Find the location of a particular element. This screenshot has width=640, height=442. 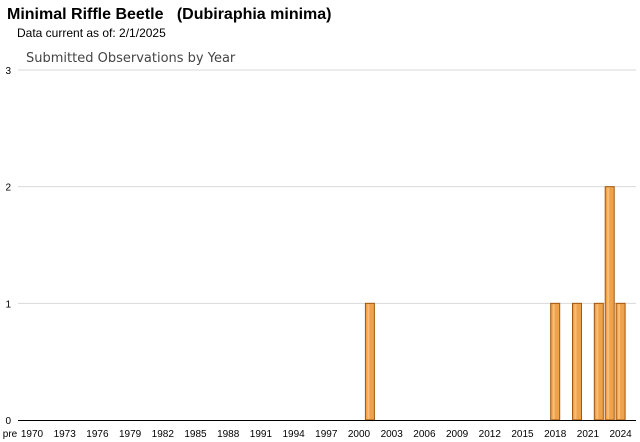

data-date-label: Data current as of: 2/1/2025 is located at coordinates (91, 33).